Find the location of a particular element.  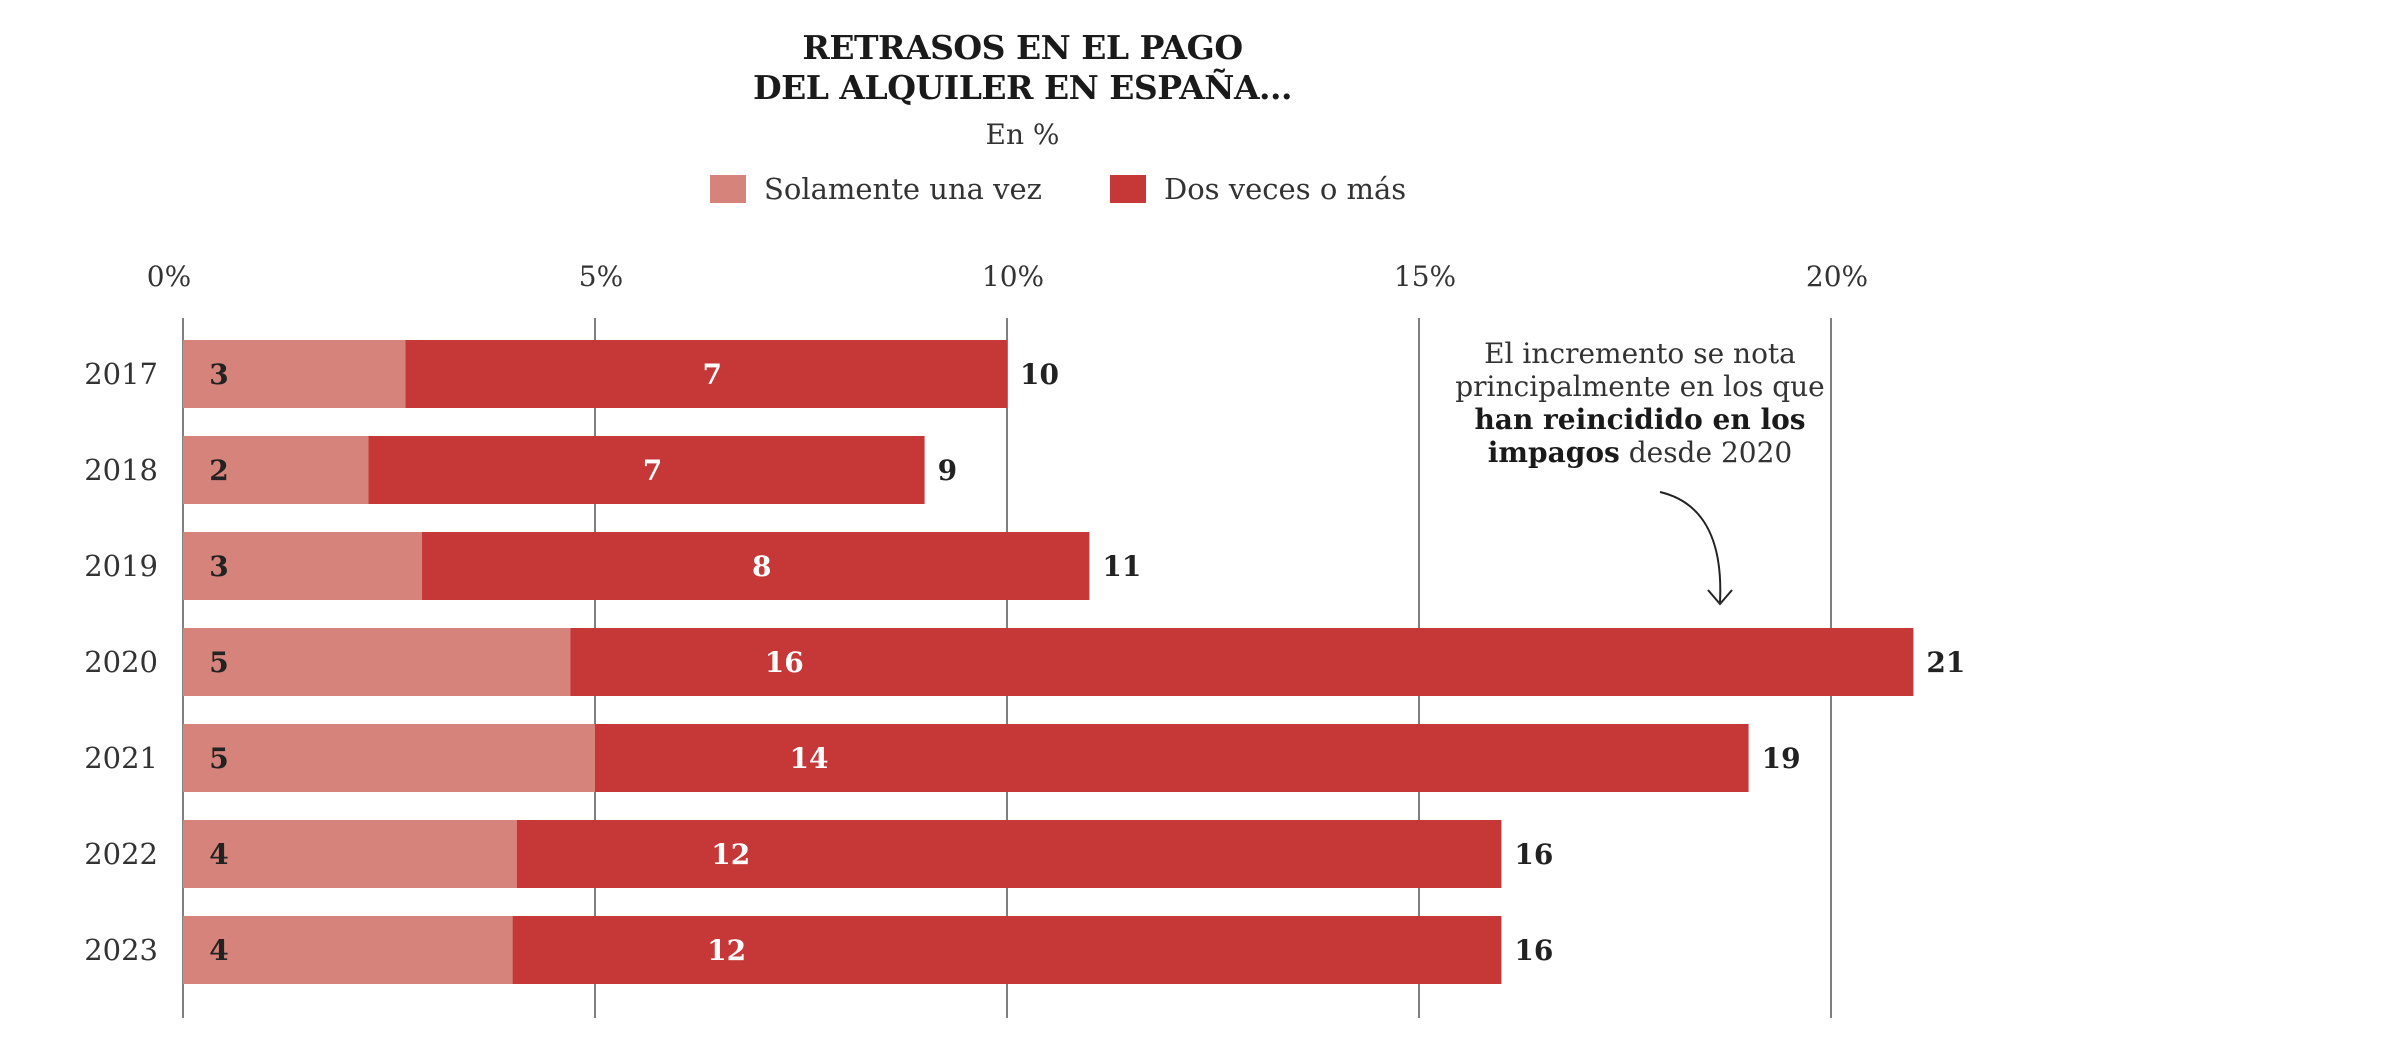

y-tick-label: 2019 is located at coordinates (121, 566).